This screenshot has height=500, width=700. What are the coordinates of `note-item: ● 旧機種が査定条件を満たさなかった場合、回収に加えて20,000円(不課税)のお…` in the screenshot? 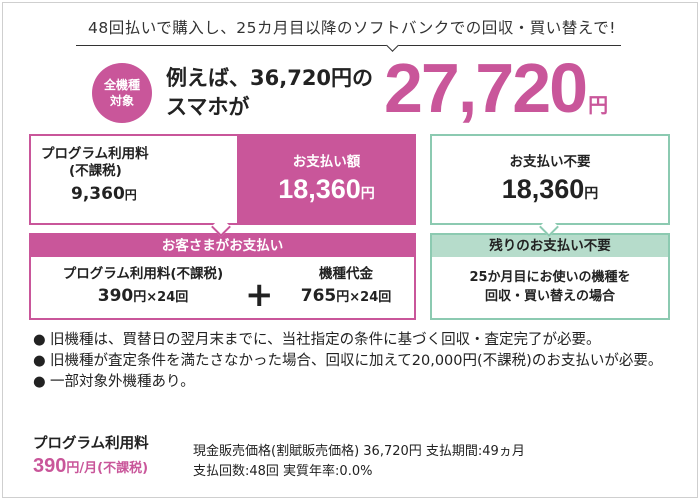 It's located at (358, 361).